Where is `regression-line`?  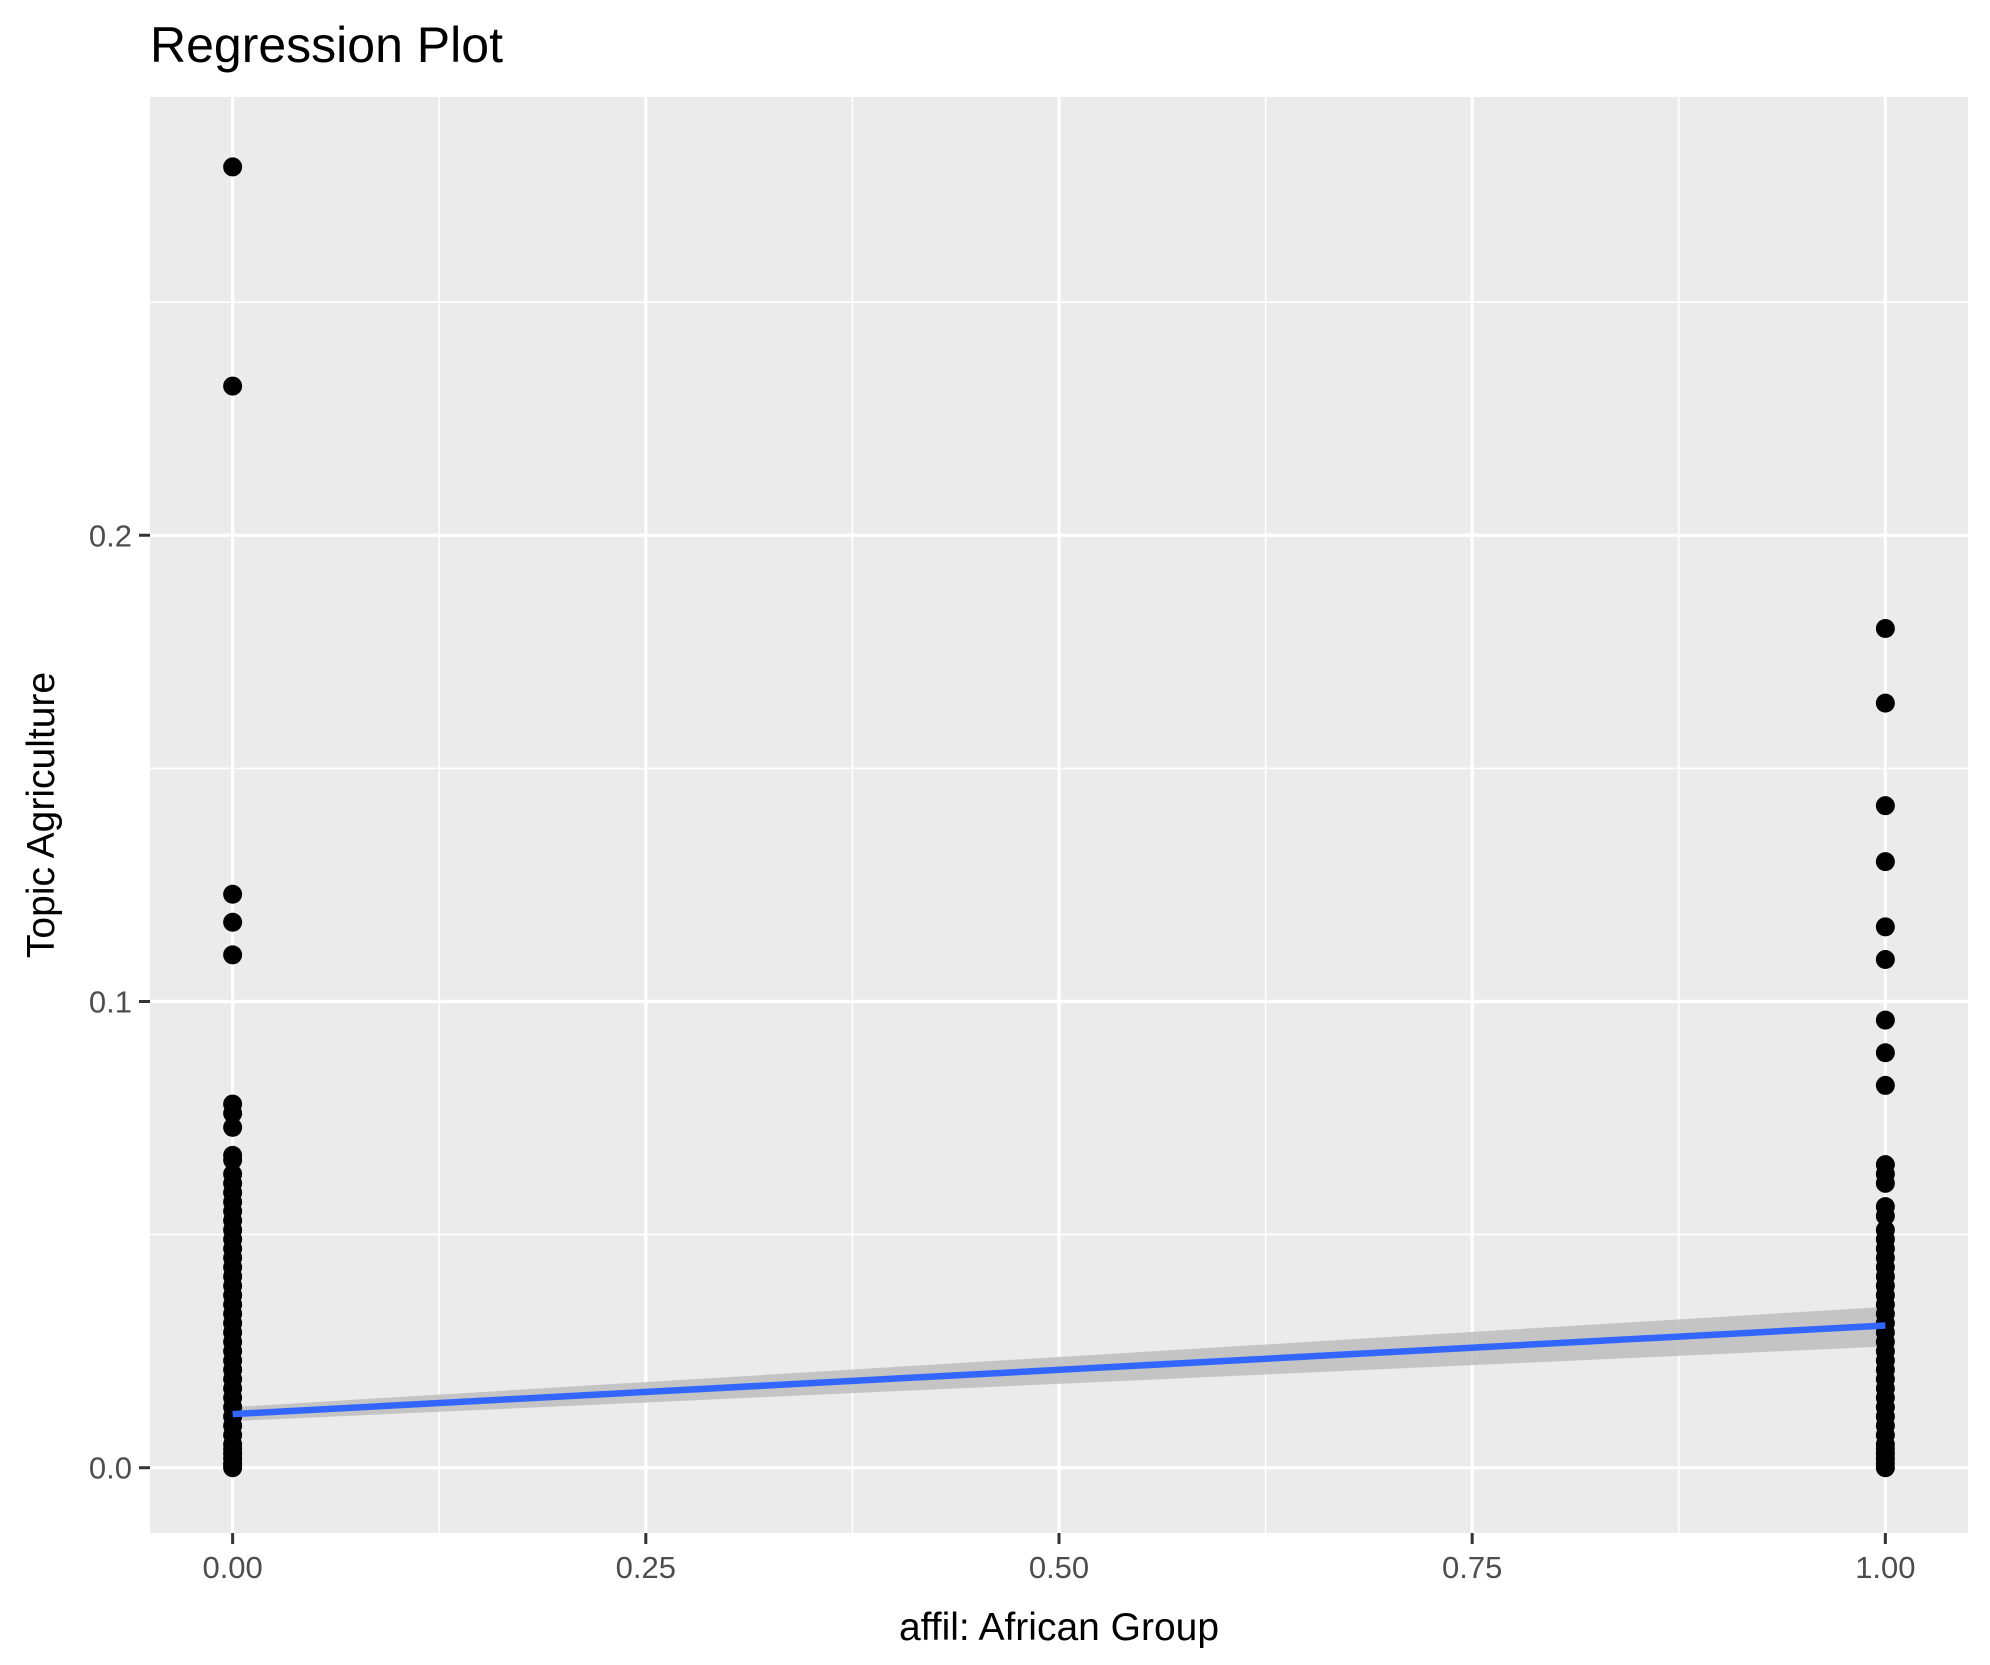 regression-line is located at coordinates (1059, 1370).